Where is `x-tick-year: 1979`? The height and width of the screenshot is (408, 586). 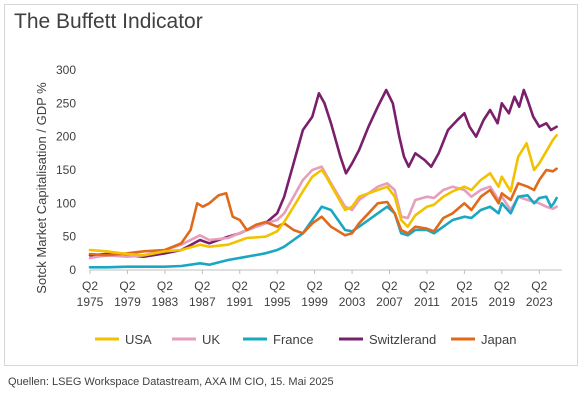
x-tick-year: 1979 is located at coordinates (127, 302).